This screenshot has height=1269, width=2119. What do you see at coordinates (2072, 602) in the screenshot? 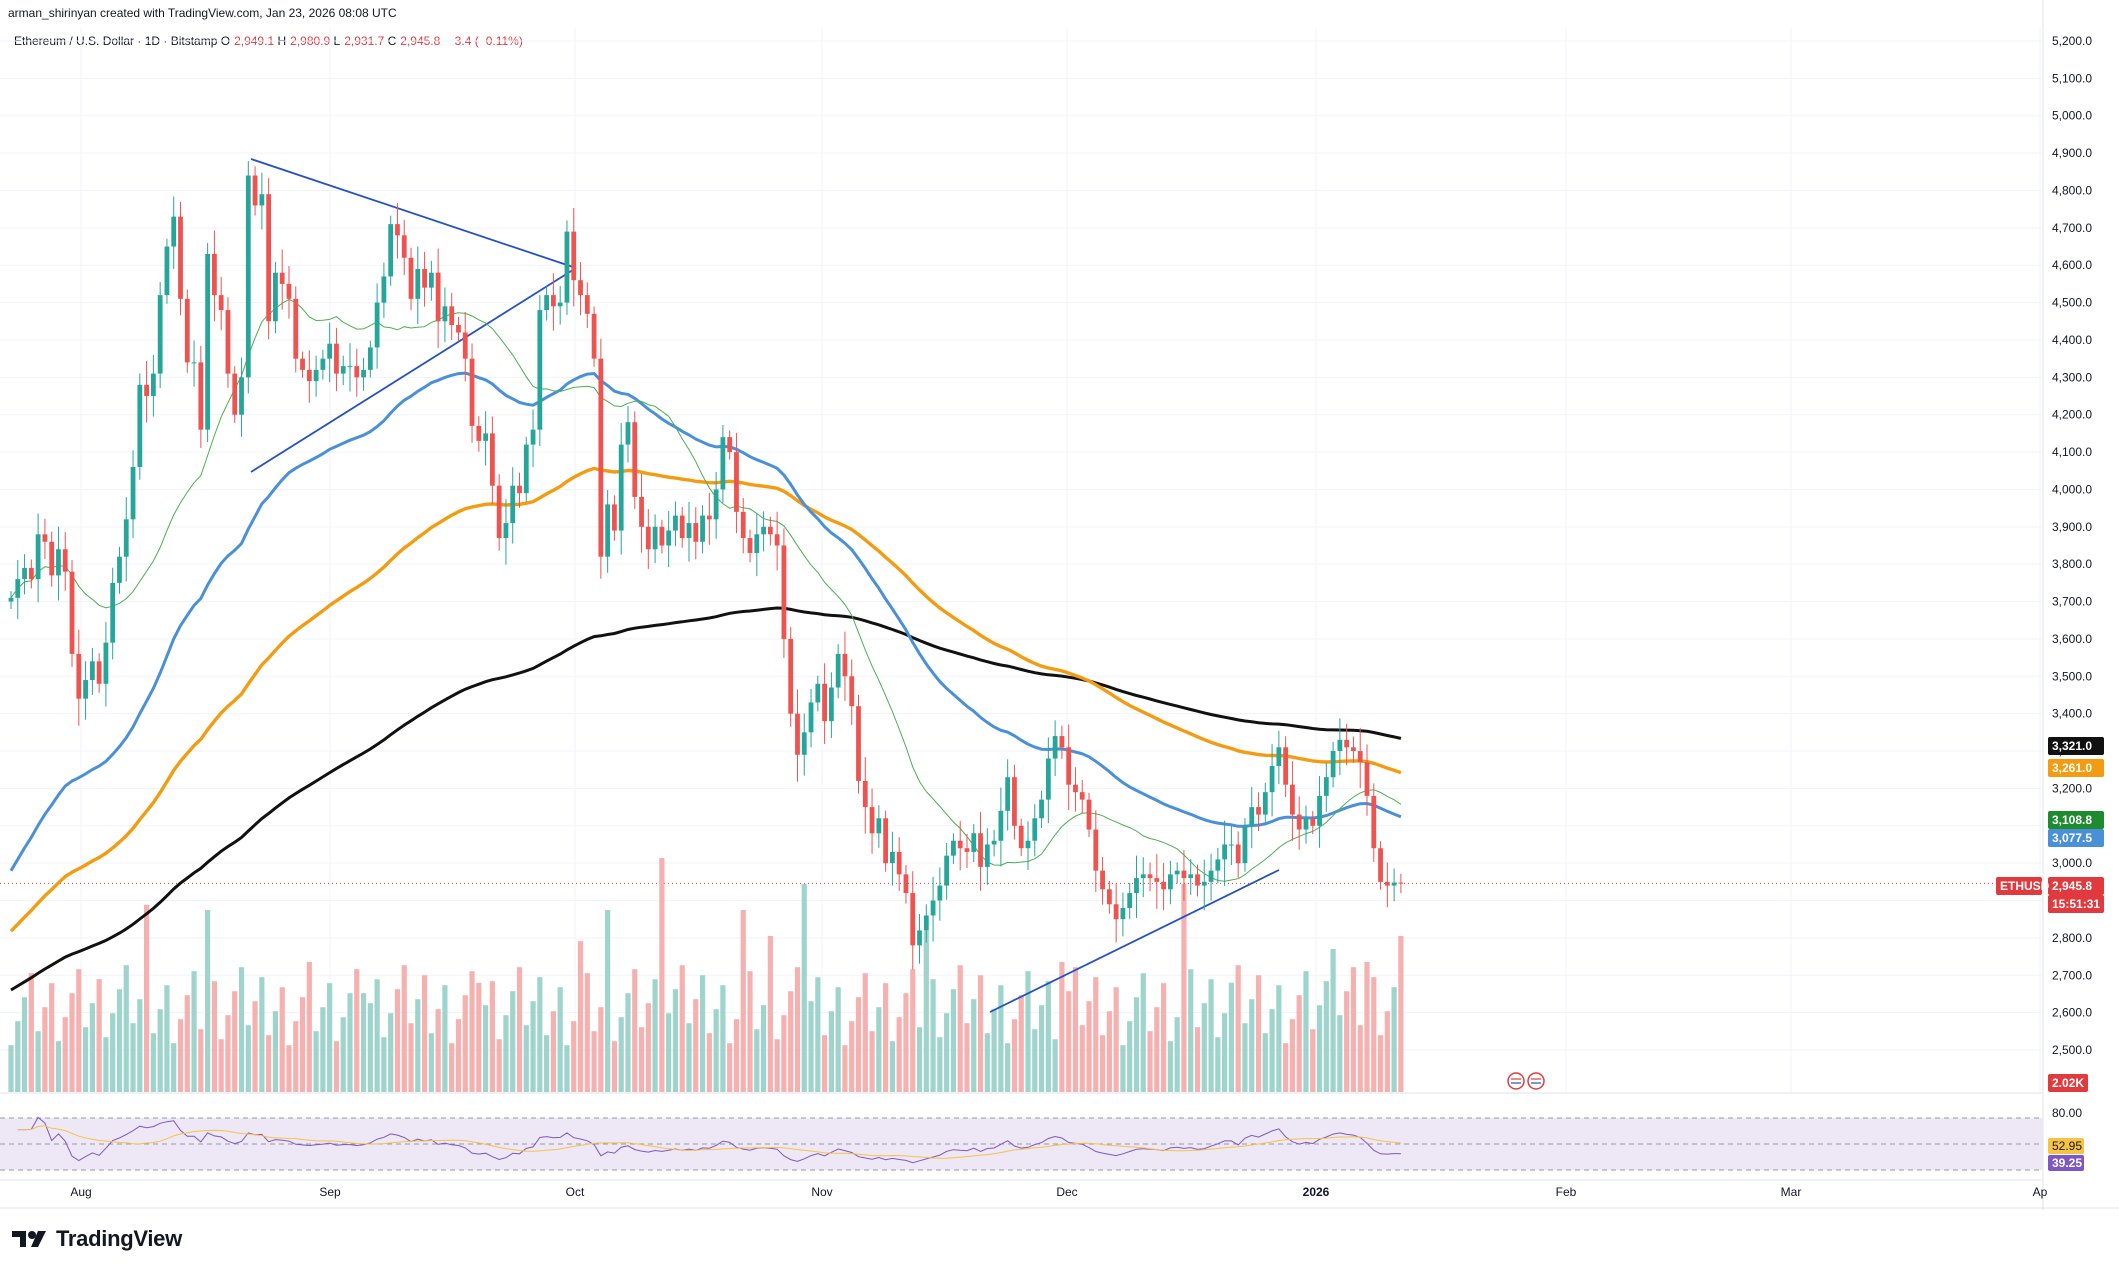
I see `price-tick-label: 3,700.0` at bounding box center [2072, 602].